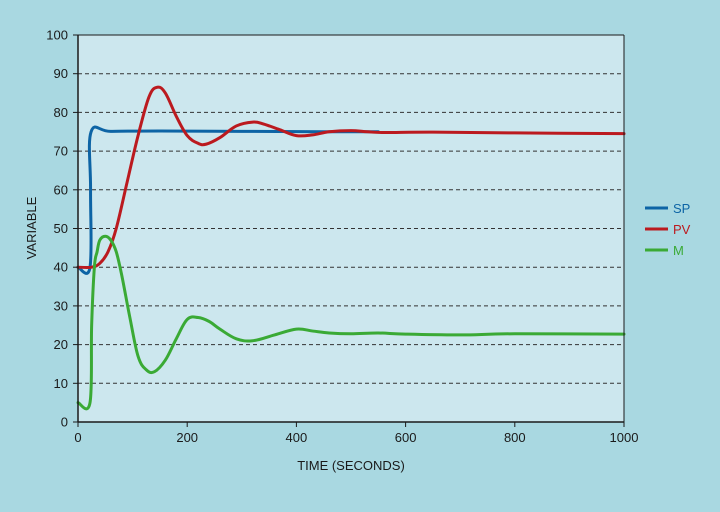 The image size is (720, 512). I want to click on x-tick-labels: 0 200 400 600 800 1000, so click(356, 437).